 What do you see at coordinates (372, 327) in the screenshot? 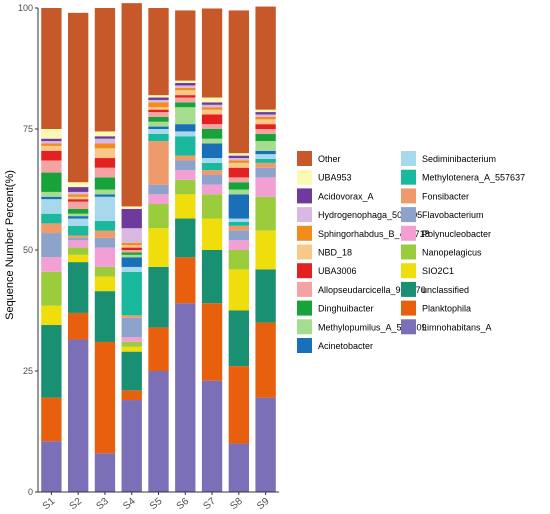
I see `legend-item-label: Methylopumilus_A_556409` at bounding box center [372, 327].